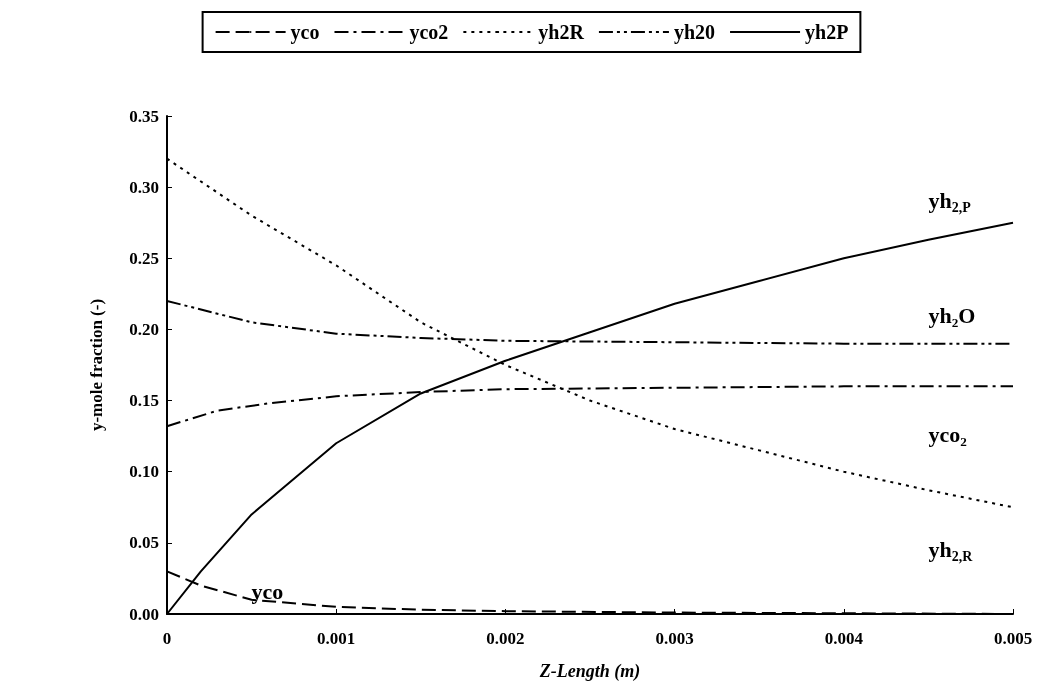  I want to click on legend-label: yh2R, so click(561, 32).